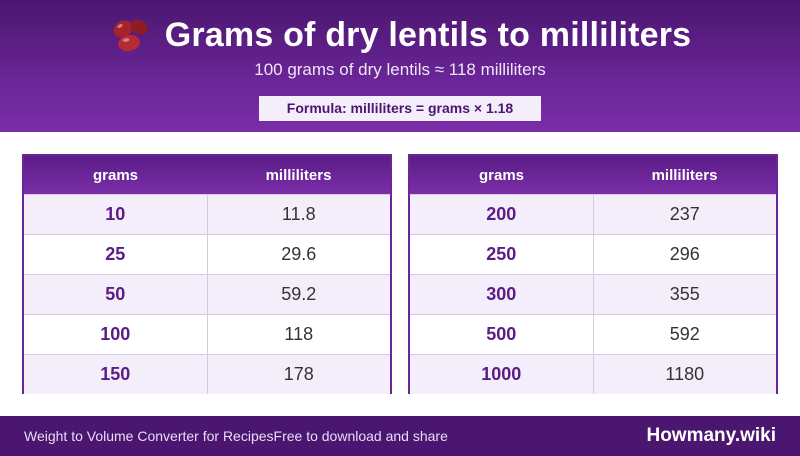 The width and height of the screenshot is (800, 456). Describe the element at coordinates (684, 214) in the screenshot. I see `milliliters-cell: 237` at that location.